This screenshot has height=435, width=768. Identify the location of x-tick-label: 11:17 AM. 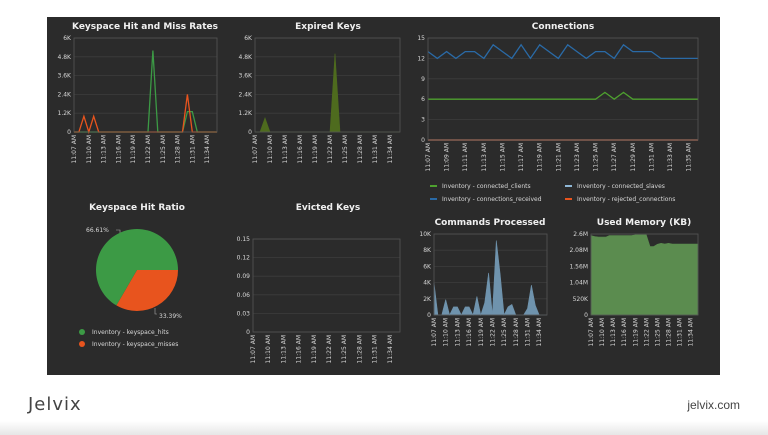
(521, 157).